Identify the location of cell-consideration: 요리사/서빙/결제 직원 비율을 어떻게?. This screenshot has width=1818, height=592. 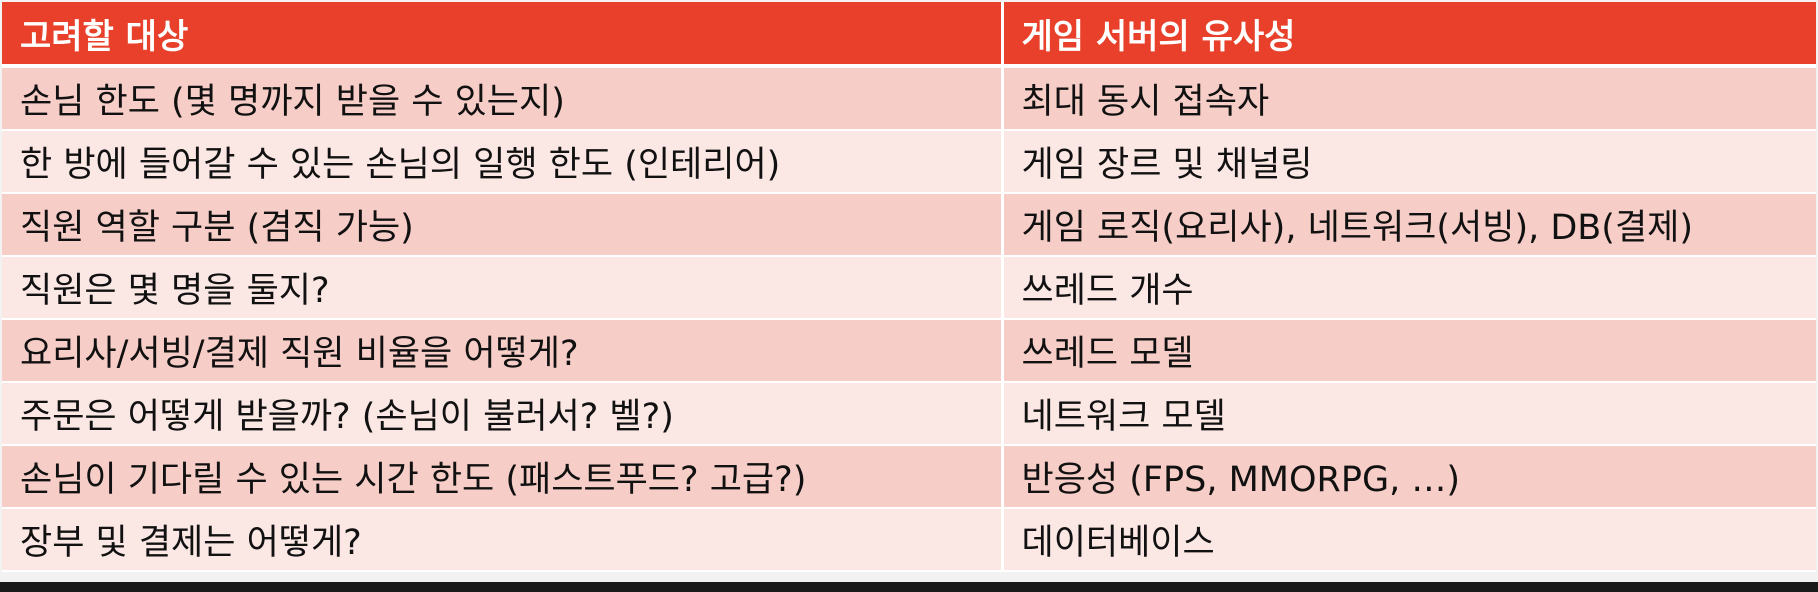
(503, 351).